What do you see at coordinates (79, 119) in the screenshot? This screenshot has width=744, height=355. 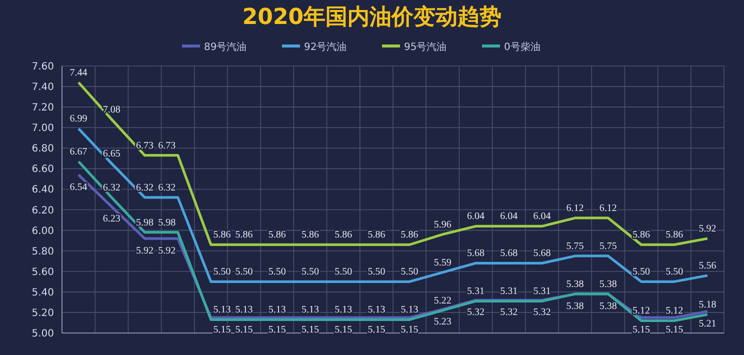 I see `data-label: 6.99` at bounding box center [79, 119].